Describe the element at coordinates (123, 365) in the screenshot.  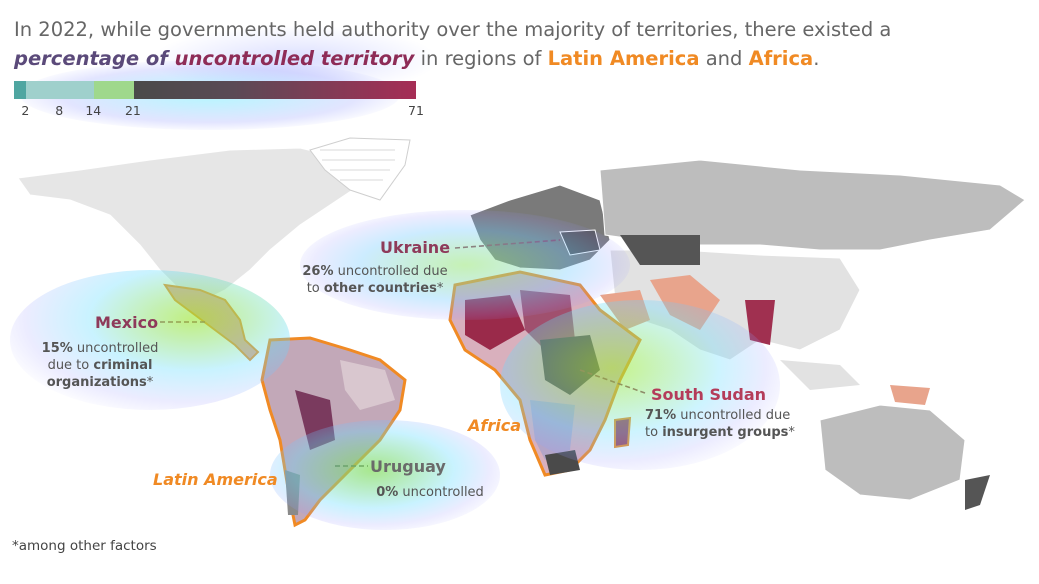
I see `mexico-bold-1: criminal` at that location.